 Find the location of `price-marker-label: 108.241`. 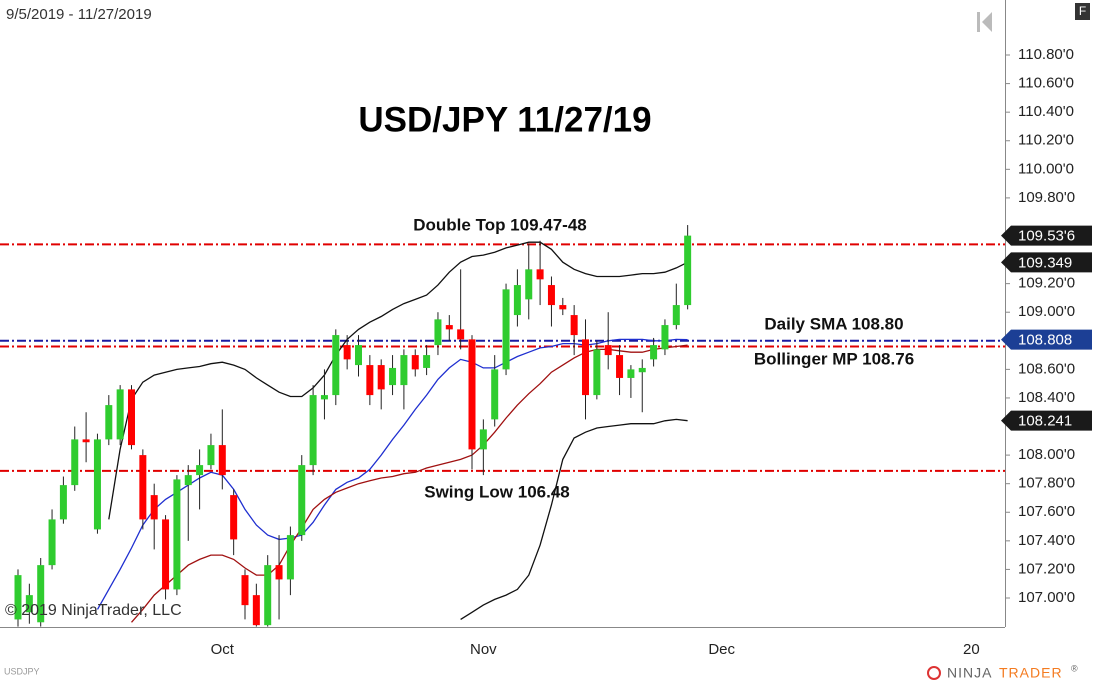

price-marker-label: 108.241 is located at coordinates (1045, 421).